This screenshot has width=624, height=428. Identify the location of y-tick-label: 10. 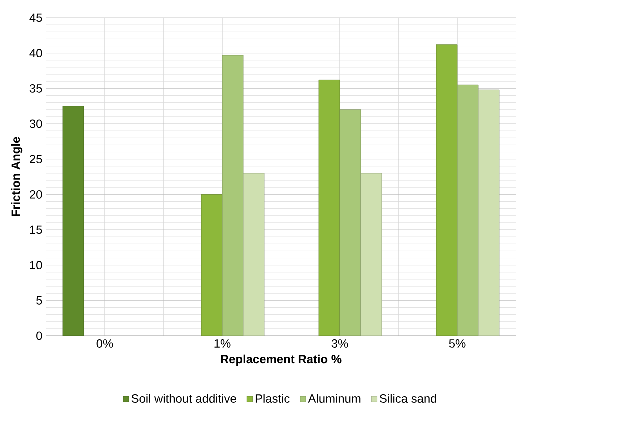
(36, 265).